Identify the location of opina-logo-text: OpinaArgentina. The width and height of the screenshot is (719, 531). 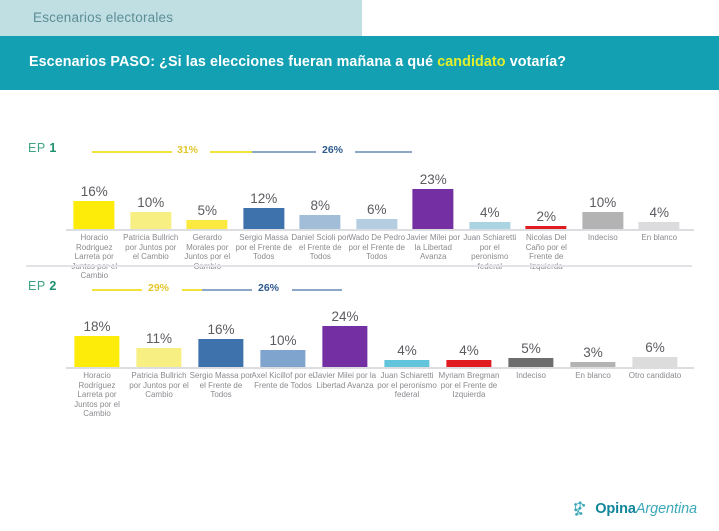
(646, 509).